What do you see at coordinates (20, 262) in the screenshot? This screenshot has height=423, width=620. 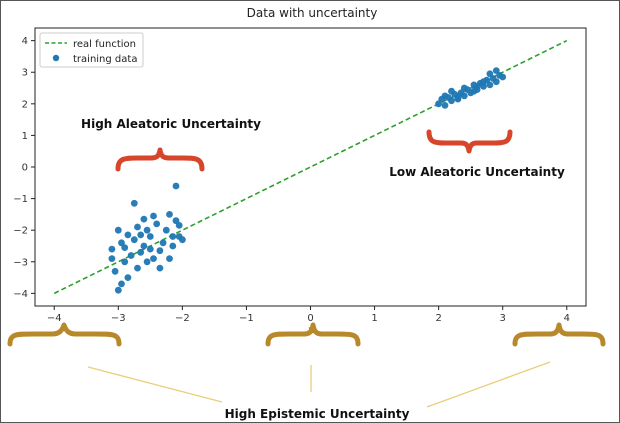 I see `y-tick-label: −3` at bounding box center [20, 262].